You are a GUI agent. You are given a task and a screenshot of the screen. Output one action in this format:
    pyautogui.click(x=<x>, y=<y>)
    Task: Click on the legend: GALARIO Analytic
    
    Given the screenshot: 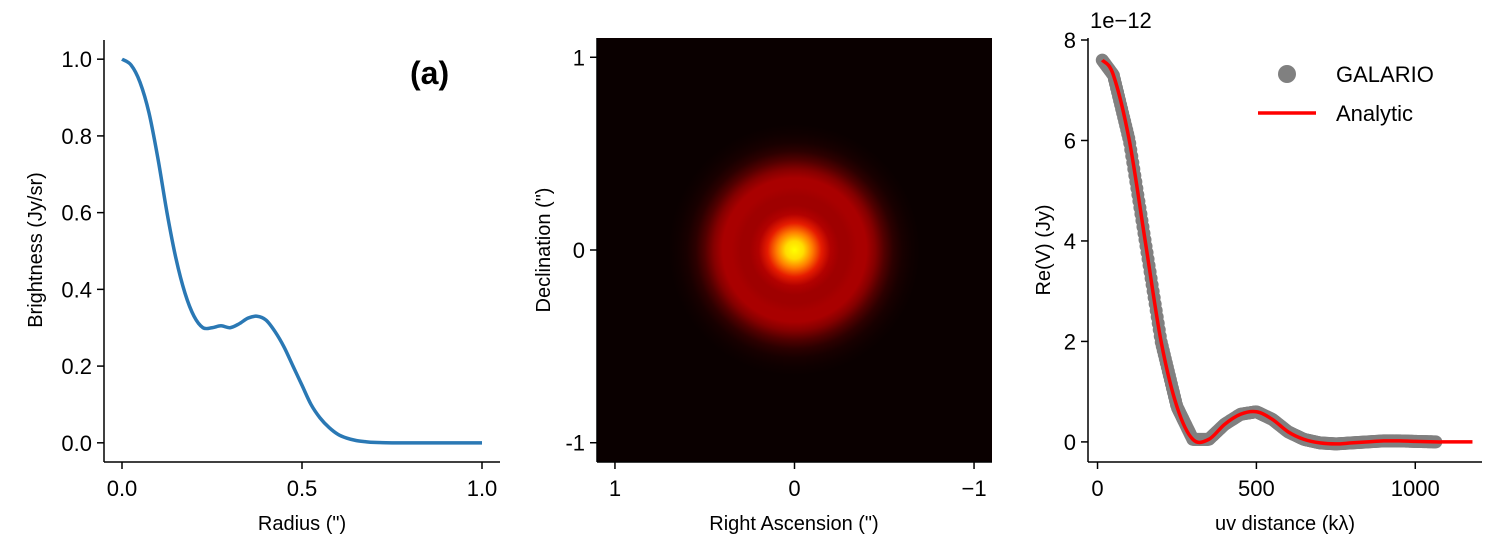 What is the action you would take?
    pyautogui.click(x=1346, y=94)
    